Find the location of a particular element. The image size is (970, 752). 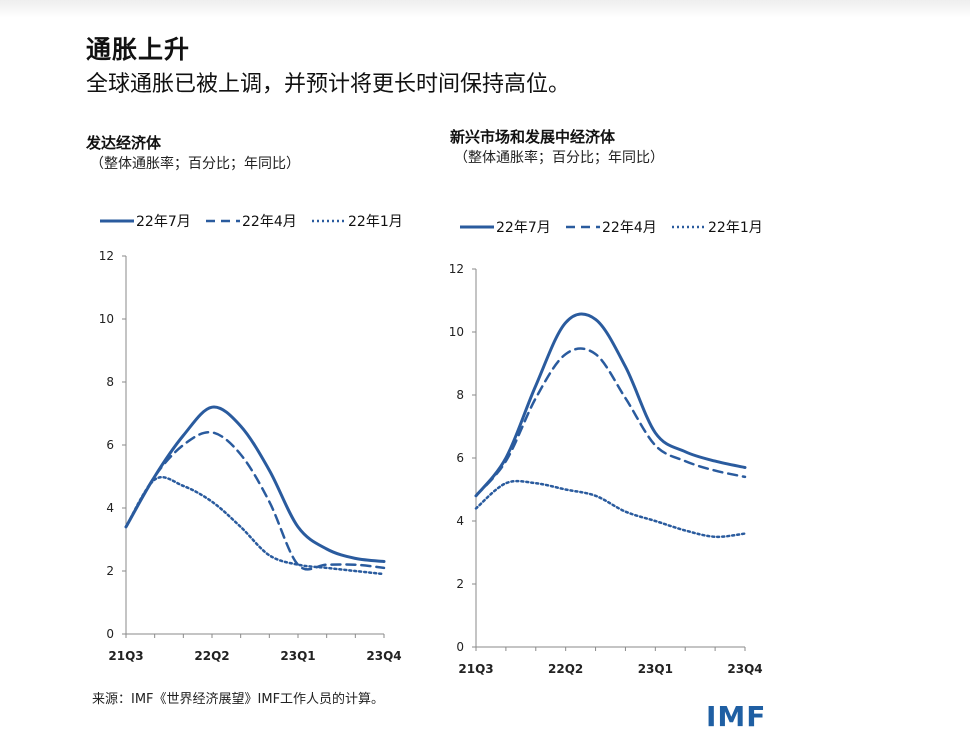

ae-y-tick-4: 4 is located at coordinates (110, 508).